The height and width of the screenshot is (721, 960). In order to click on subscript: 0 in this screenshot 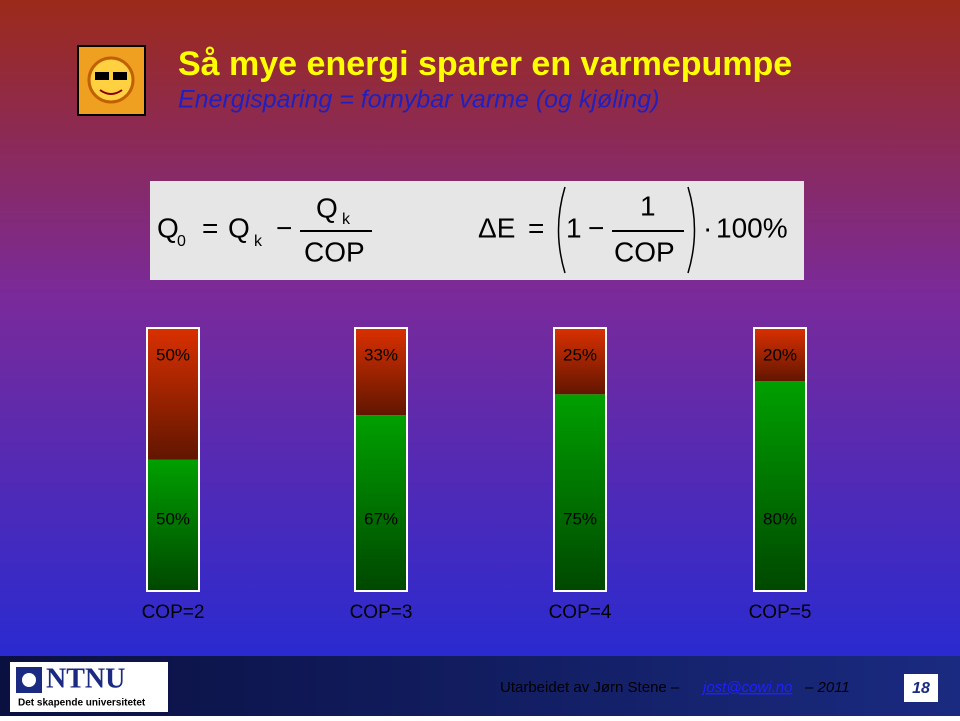, I will do `click(181, 241)`.